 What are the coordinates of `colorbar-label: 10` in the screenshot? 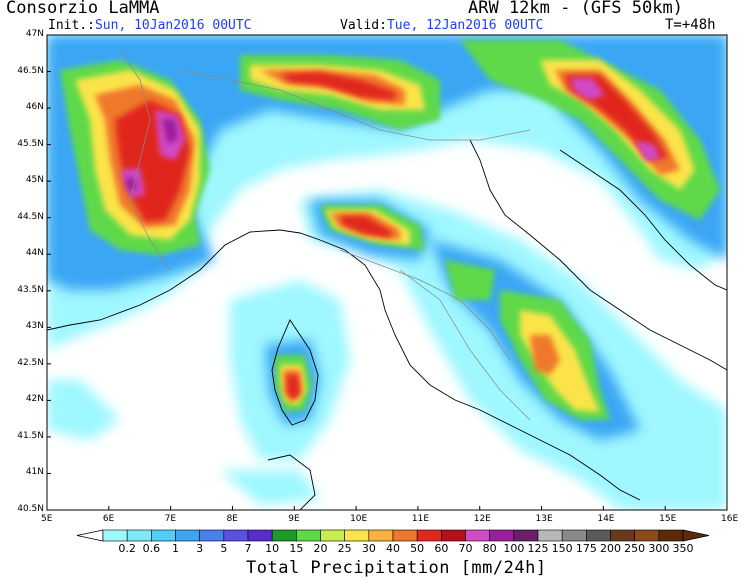 It's located at (272, 548).